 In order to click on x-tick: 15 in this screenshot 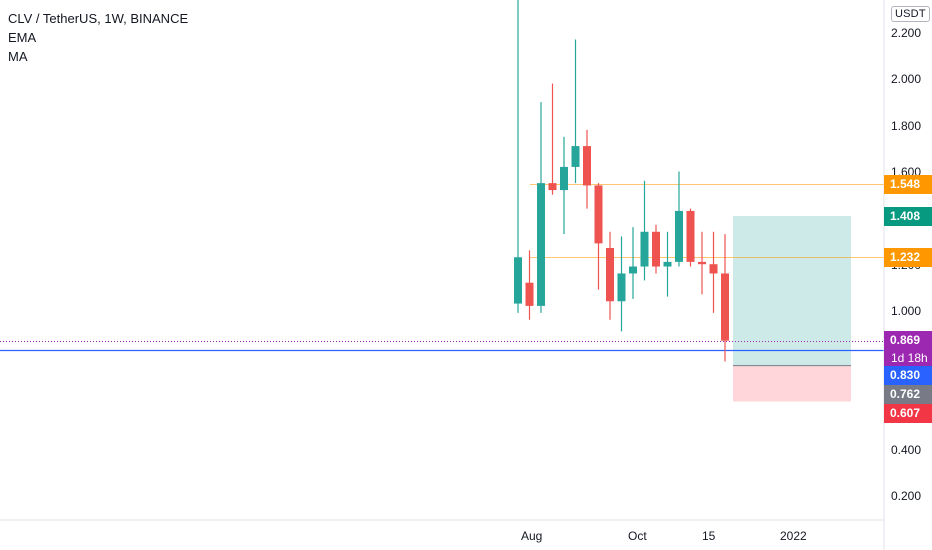, I will do `click(709, 536)`.